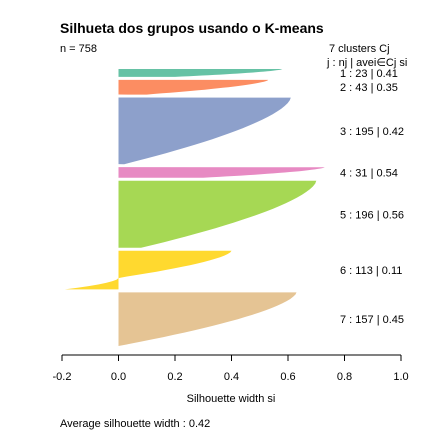  I want to click on cluster-6-bar, so click(148, 270).